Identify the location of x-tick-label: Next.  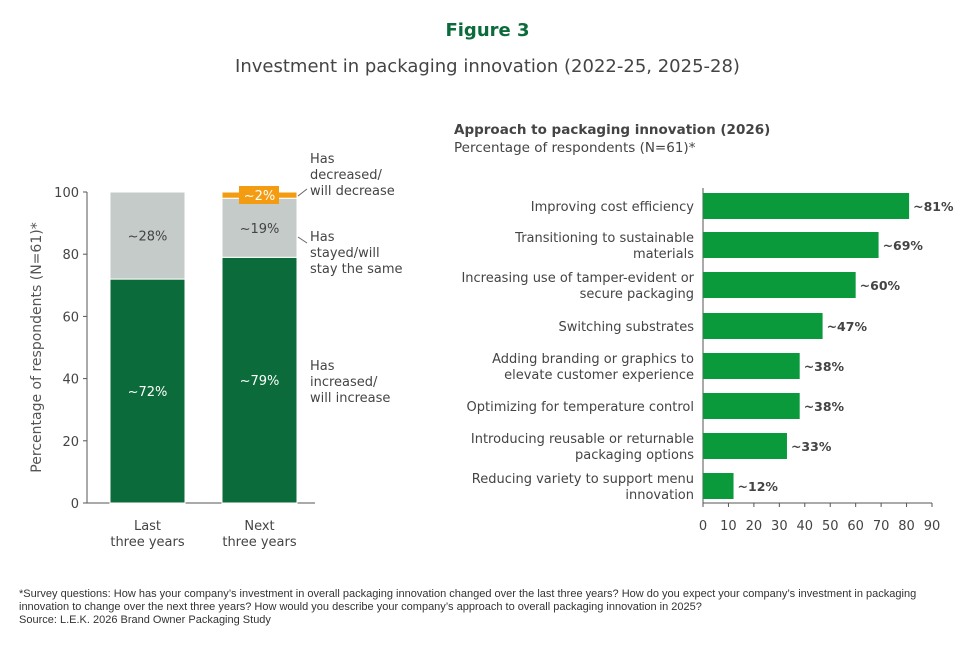
(259, 526).